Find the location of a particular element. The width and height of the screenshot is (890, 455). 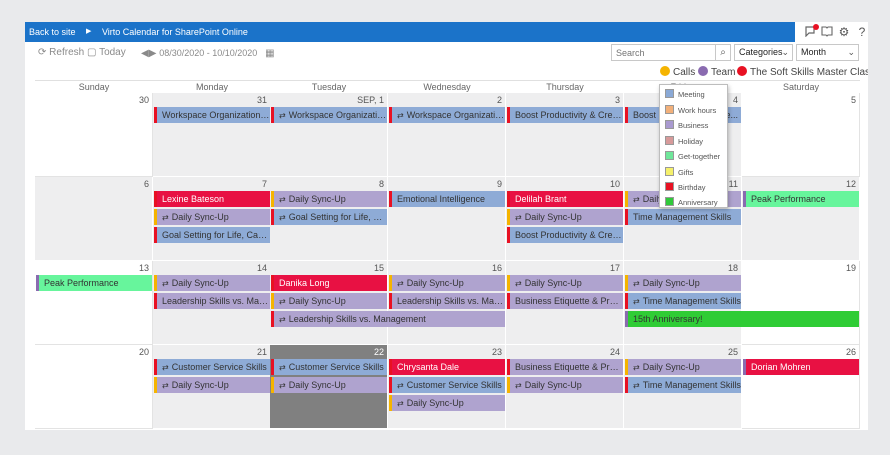

help-icon: ? is located at coordinates (862, 32).